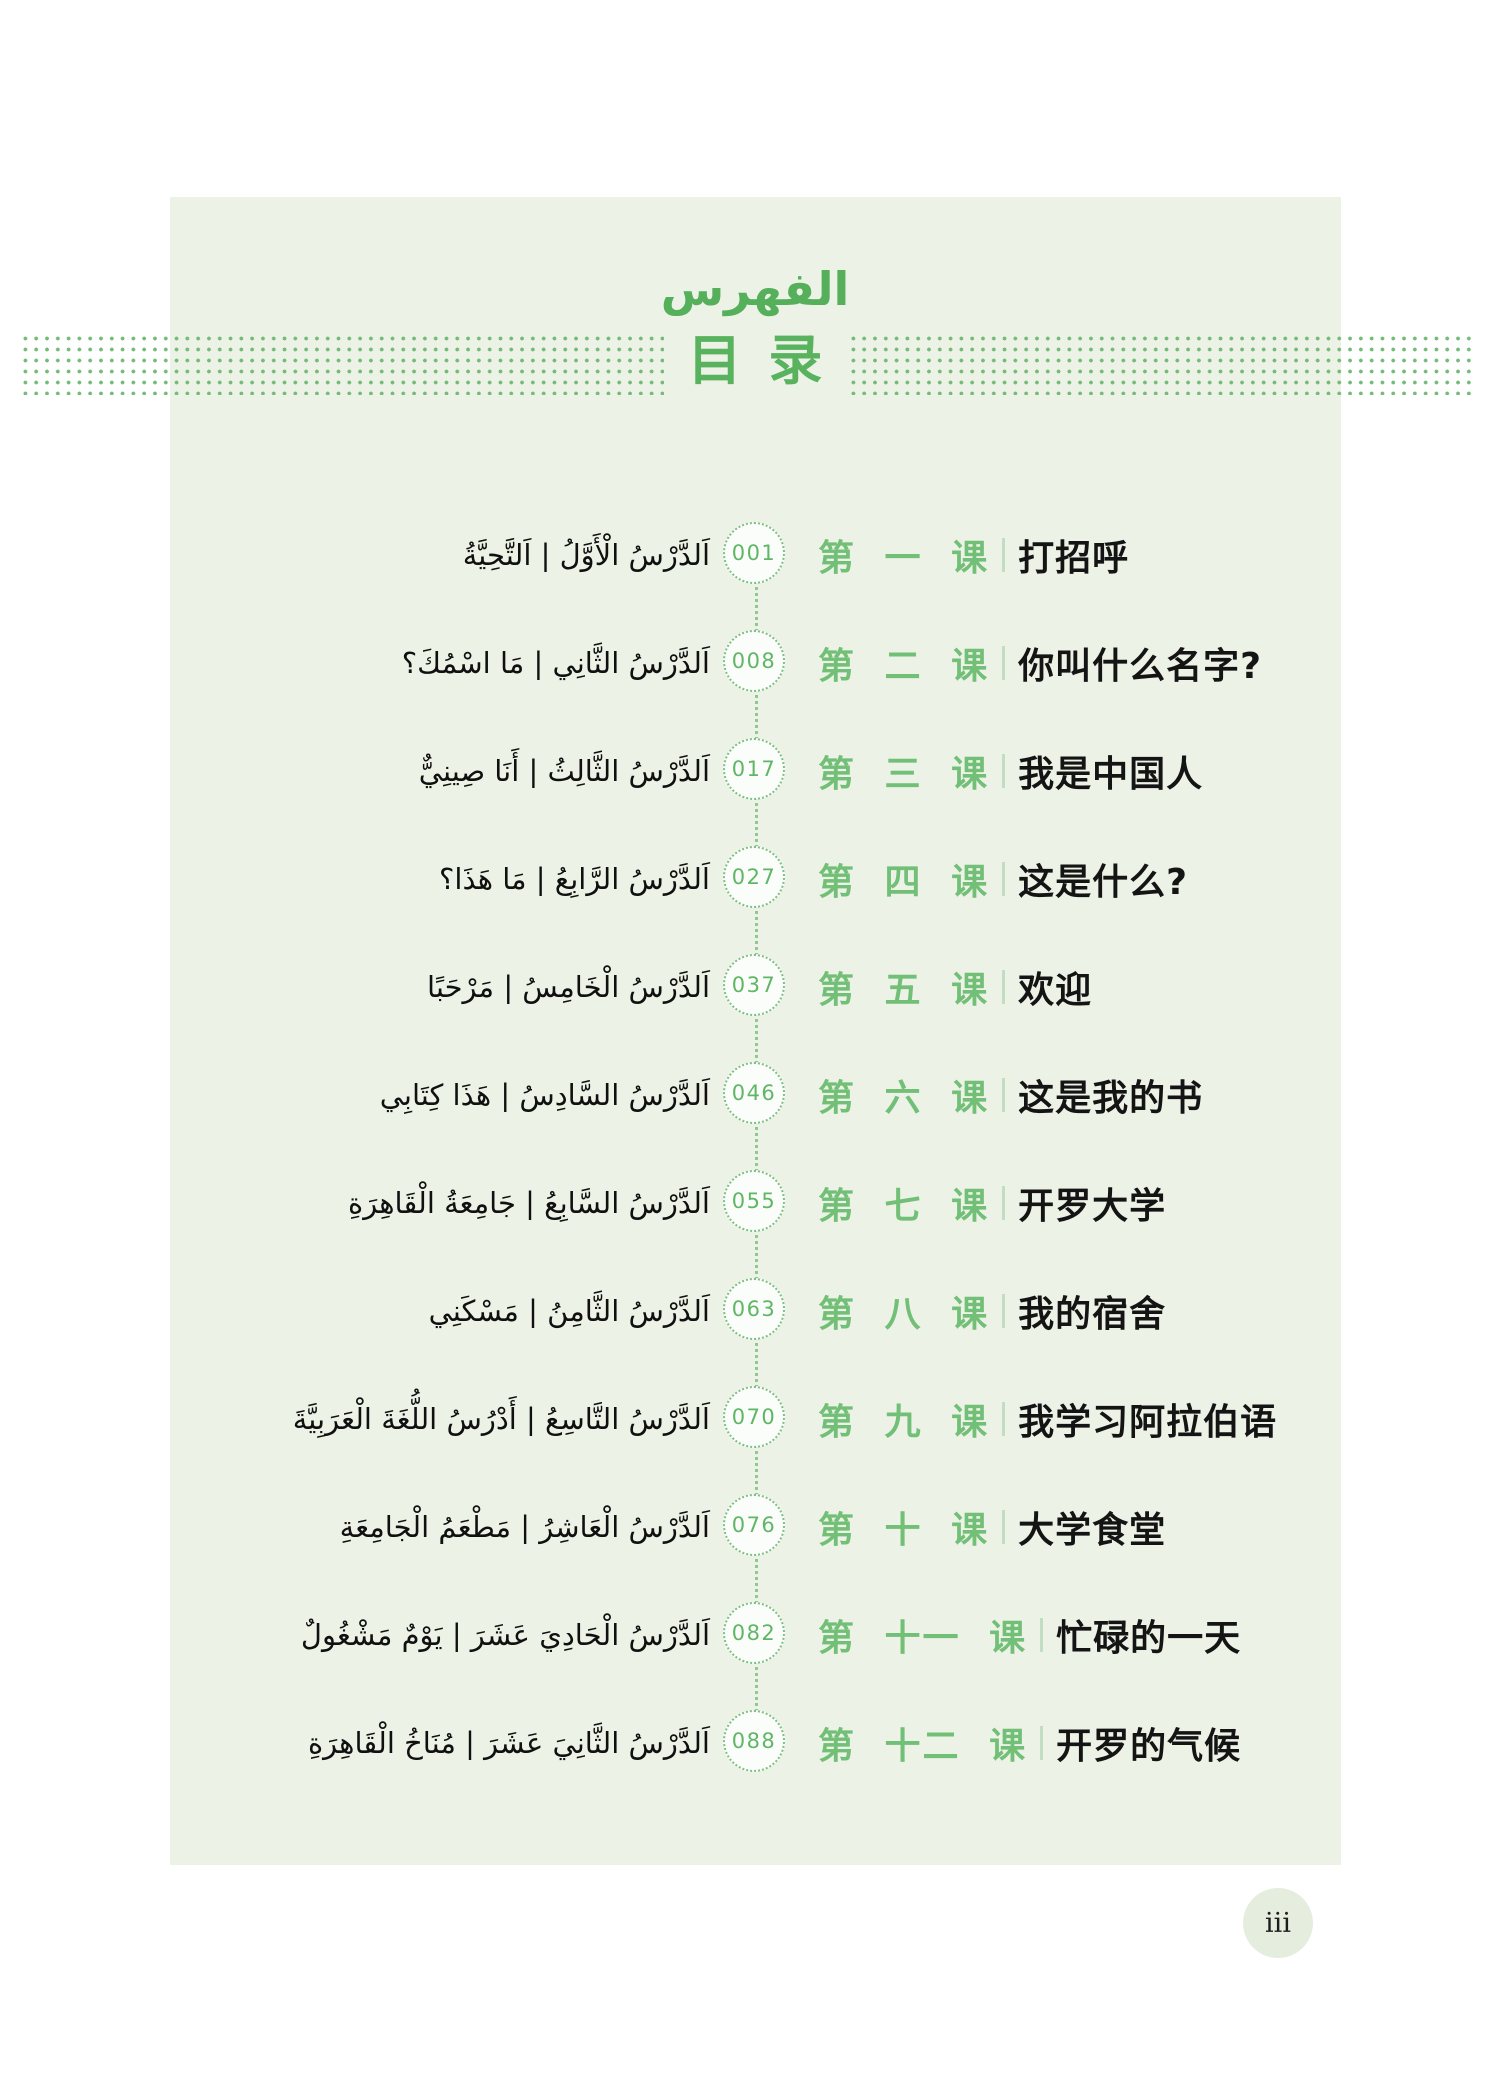  What do you see at coordinates (1111, 774) in the screenshot?
I see `lesson-title-chinese: 我是中国人` at bounding box center [1111, 774].